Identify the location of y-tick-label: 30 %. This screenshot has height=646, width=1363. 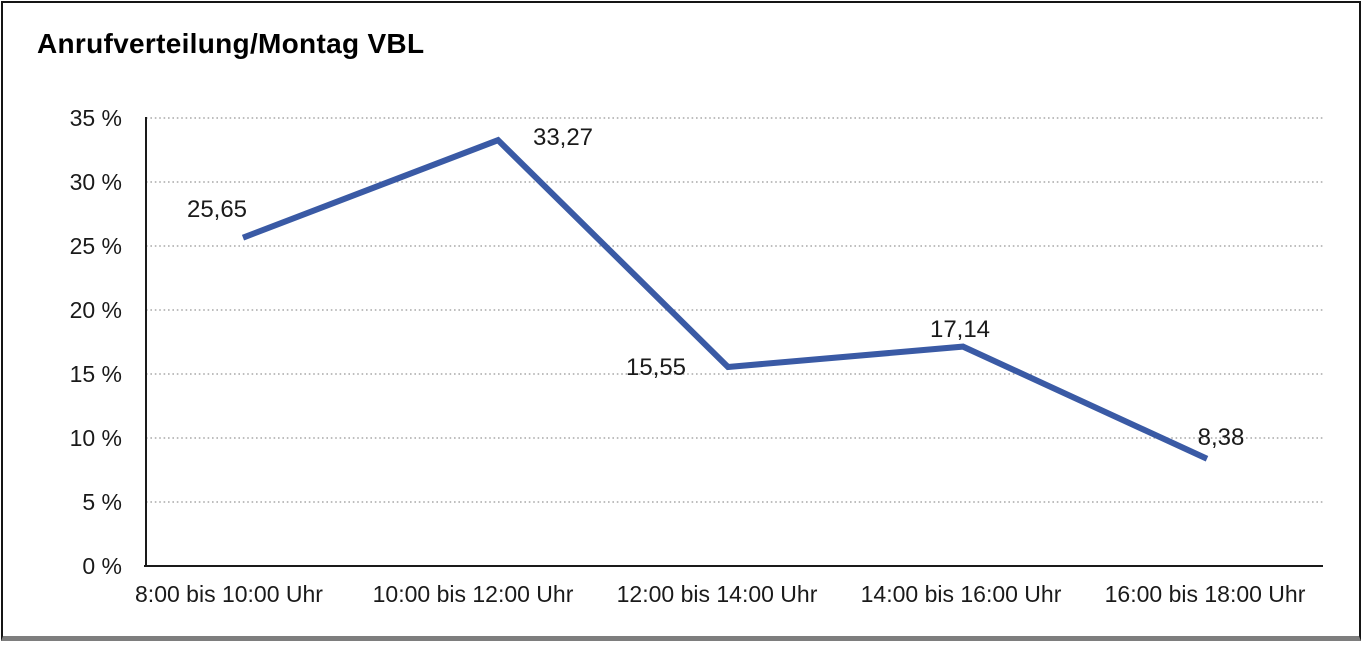
(95, 182).